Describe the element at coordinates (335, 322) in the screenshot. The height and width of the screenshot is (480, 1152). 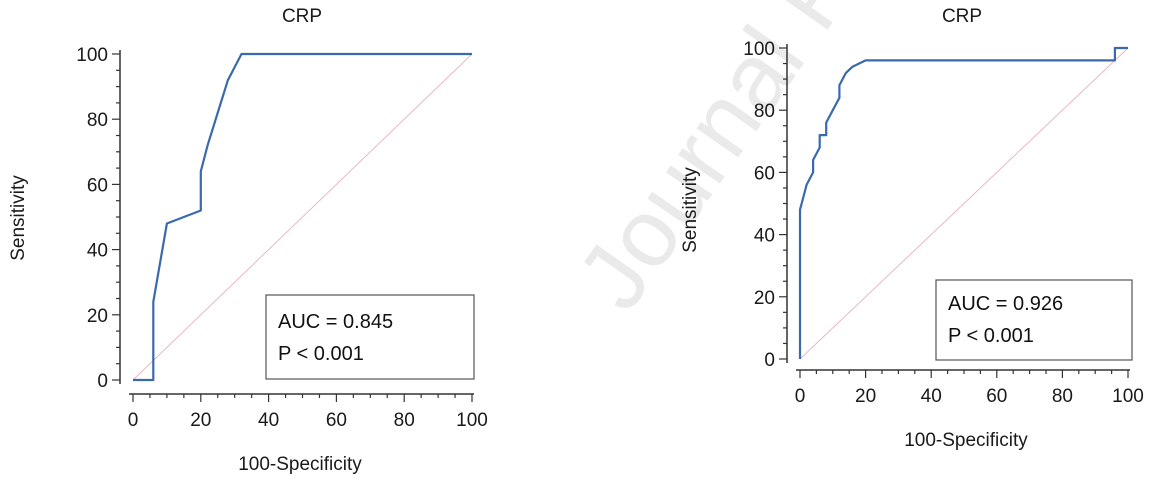
I see `auc-text: AUC = 0.845` at that location.